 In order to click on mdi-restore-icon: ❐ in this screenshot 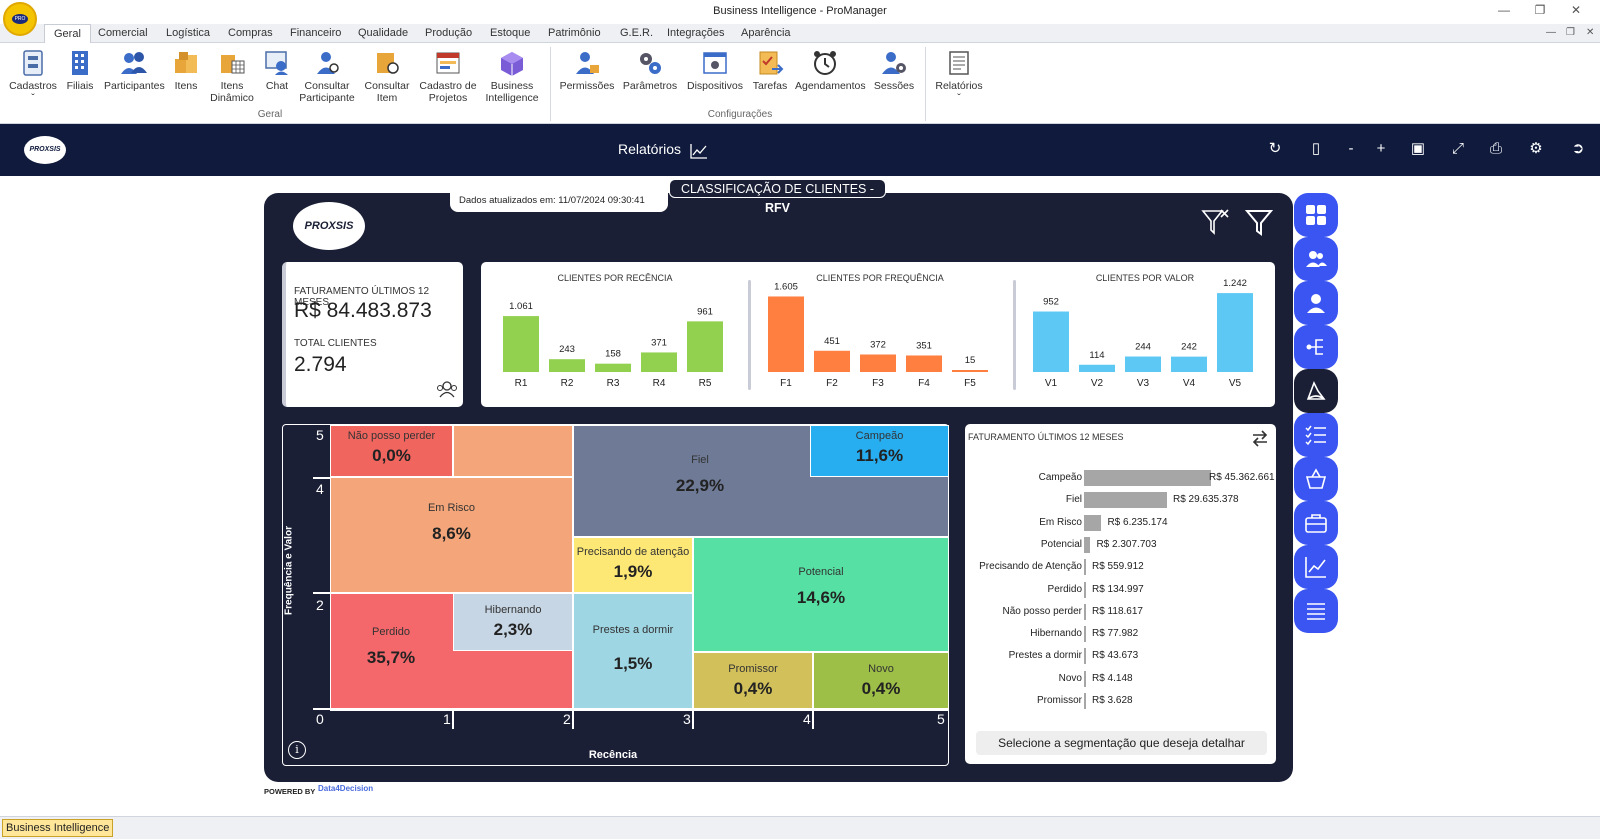, I will do `click(1570, 32)`.